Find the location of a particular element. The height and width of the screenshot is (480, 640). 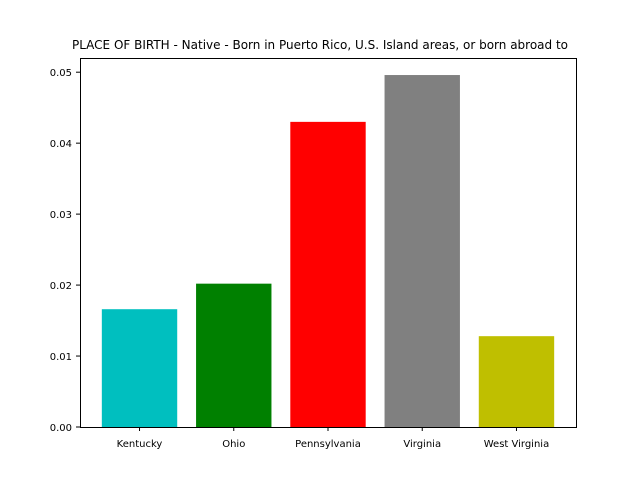

bar-pennsylvania is located at coordinates (328, 274).